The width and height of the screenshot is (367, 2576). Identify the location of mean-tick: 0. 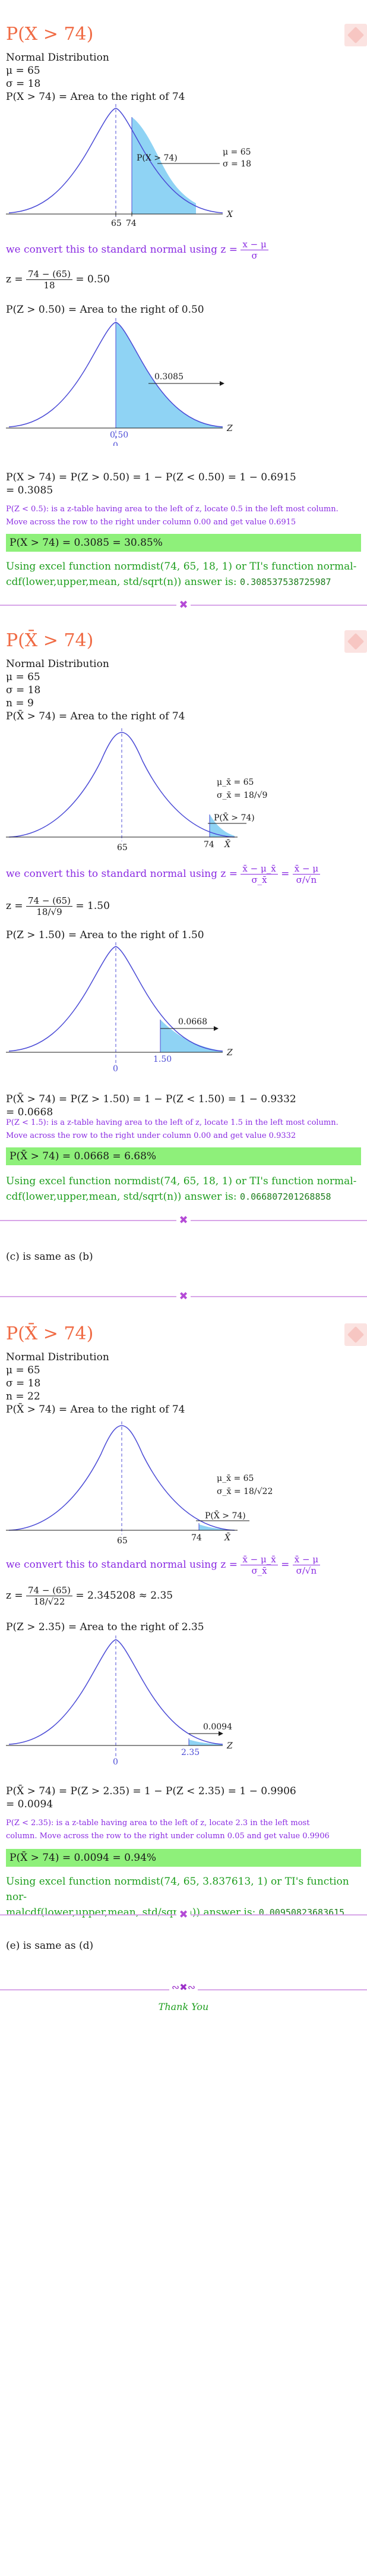
(115, 1761).